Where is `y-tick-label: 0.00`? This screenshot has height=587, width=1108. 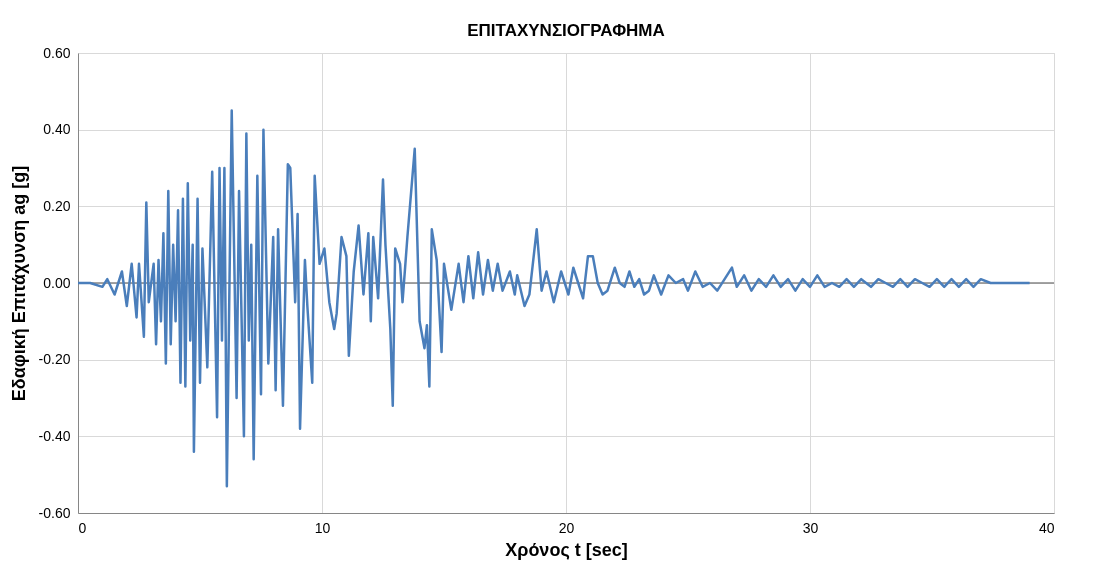 y-tick-label: 0.00 is located at coordinates (57, 282).